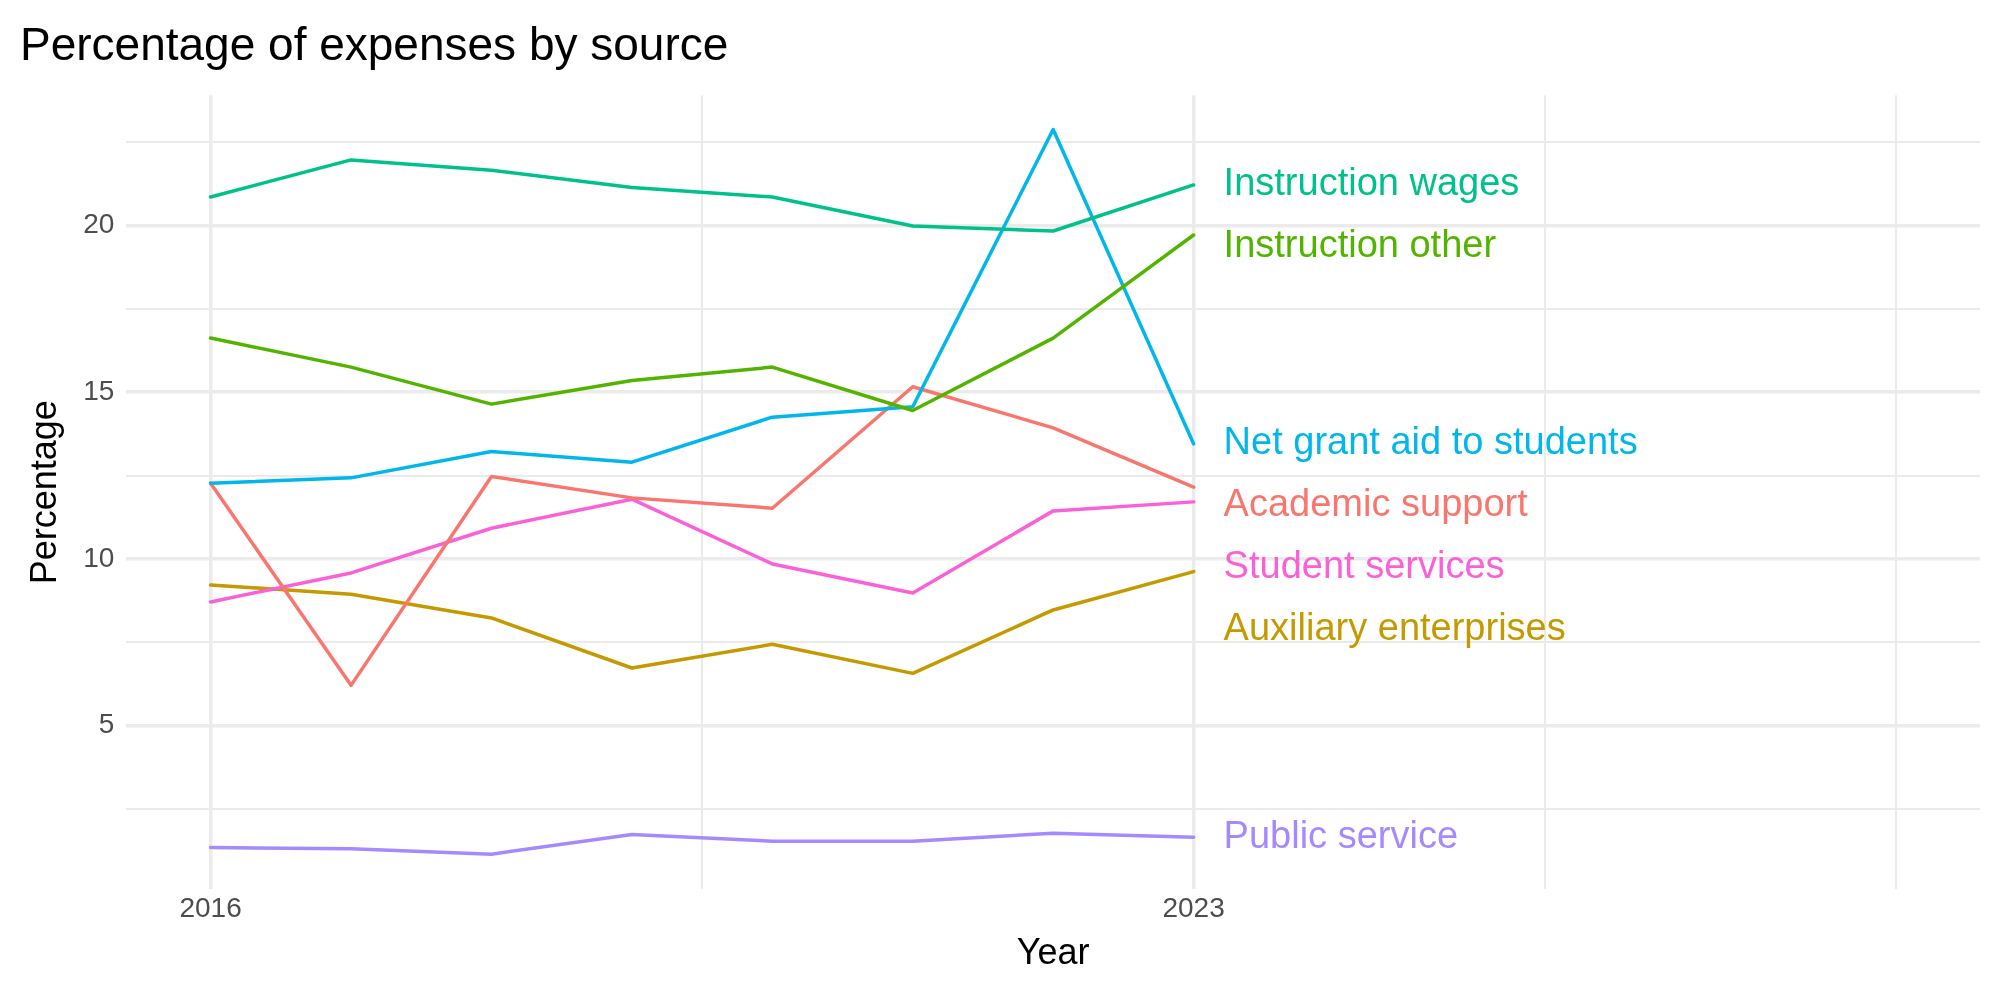 This screenshot has height=1000, width=2000. I want to click on series-label: Auxiliary enterprises, so click(1394, 627).